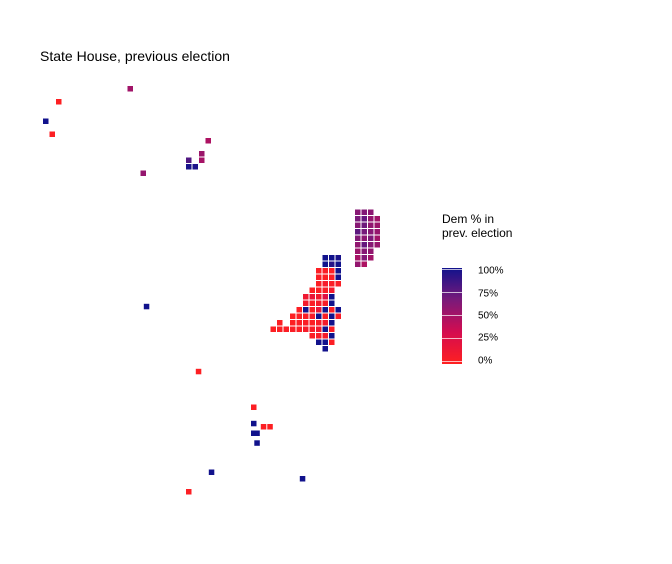 The image size is (672, 564). I want to click on legend-title-line1: Dem % in, so click(468, 219).